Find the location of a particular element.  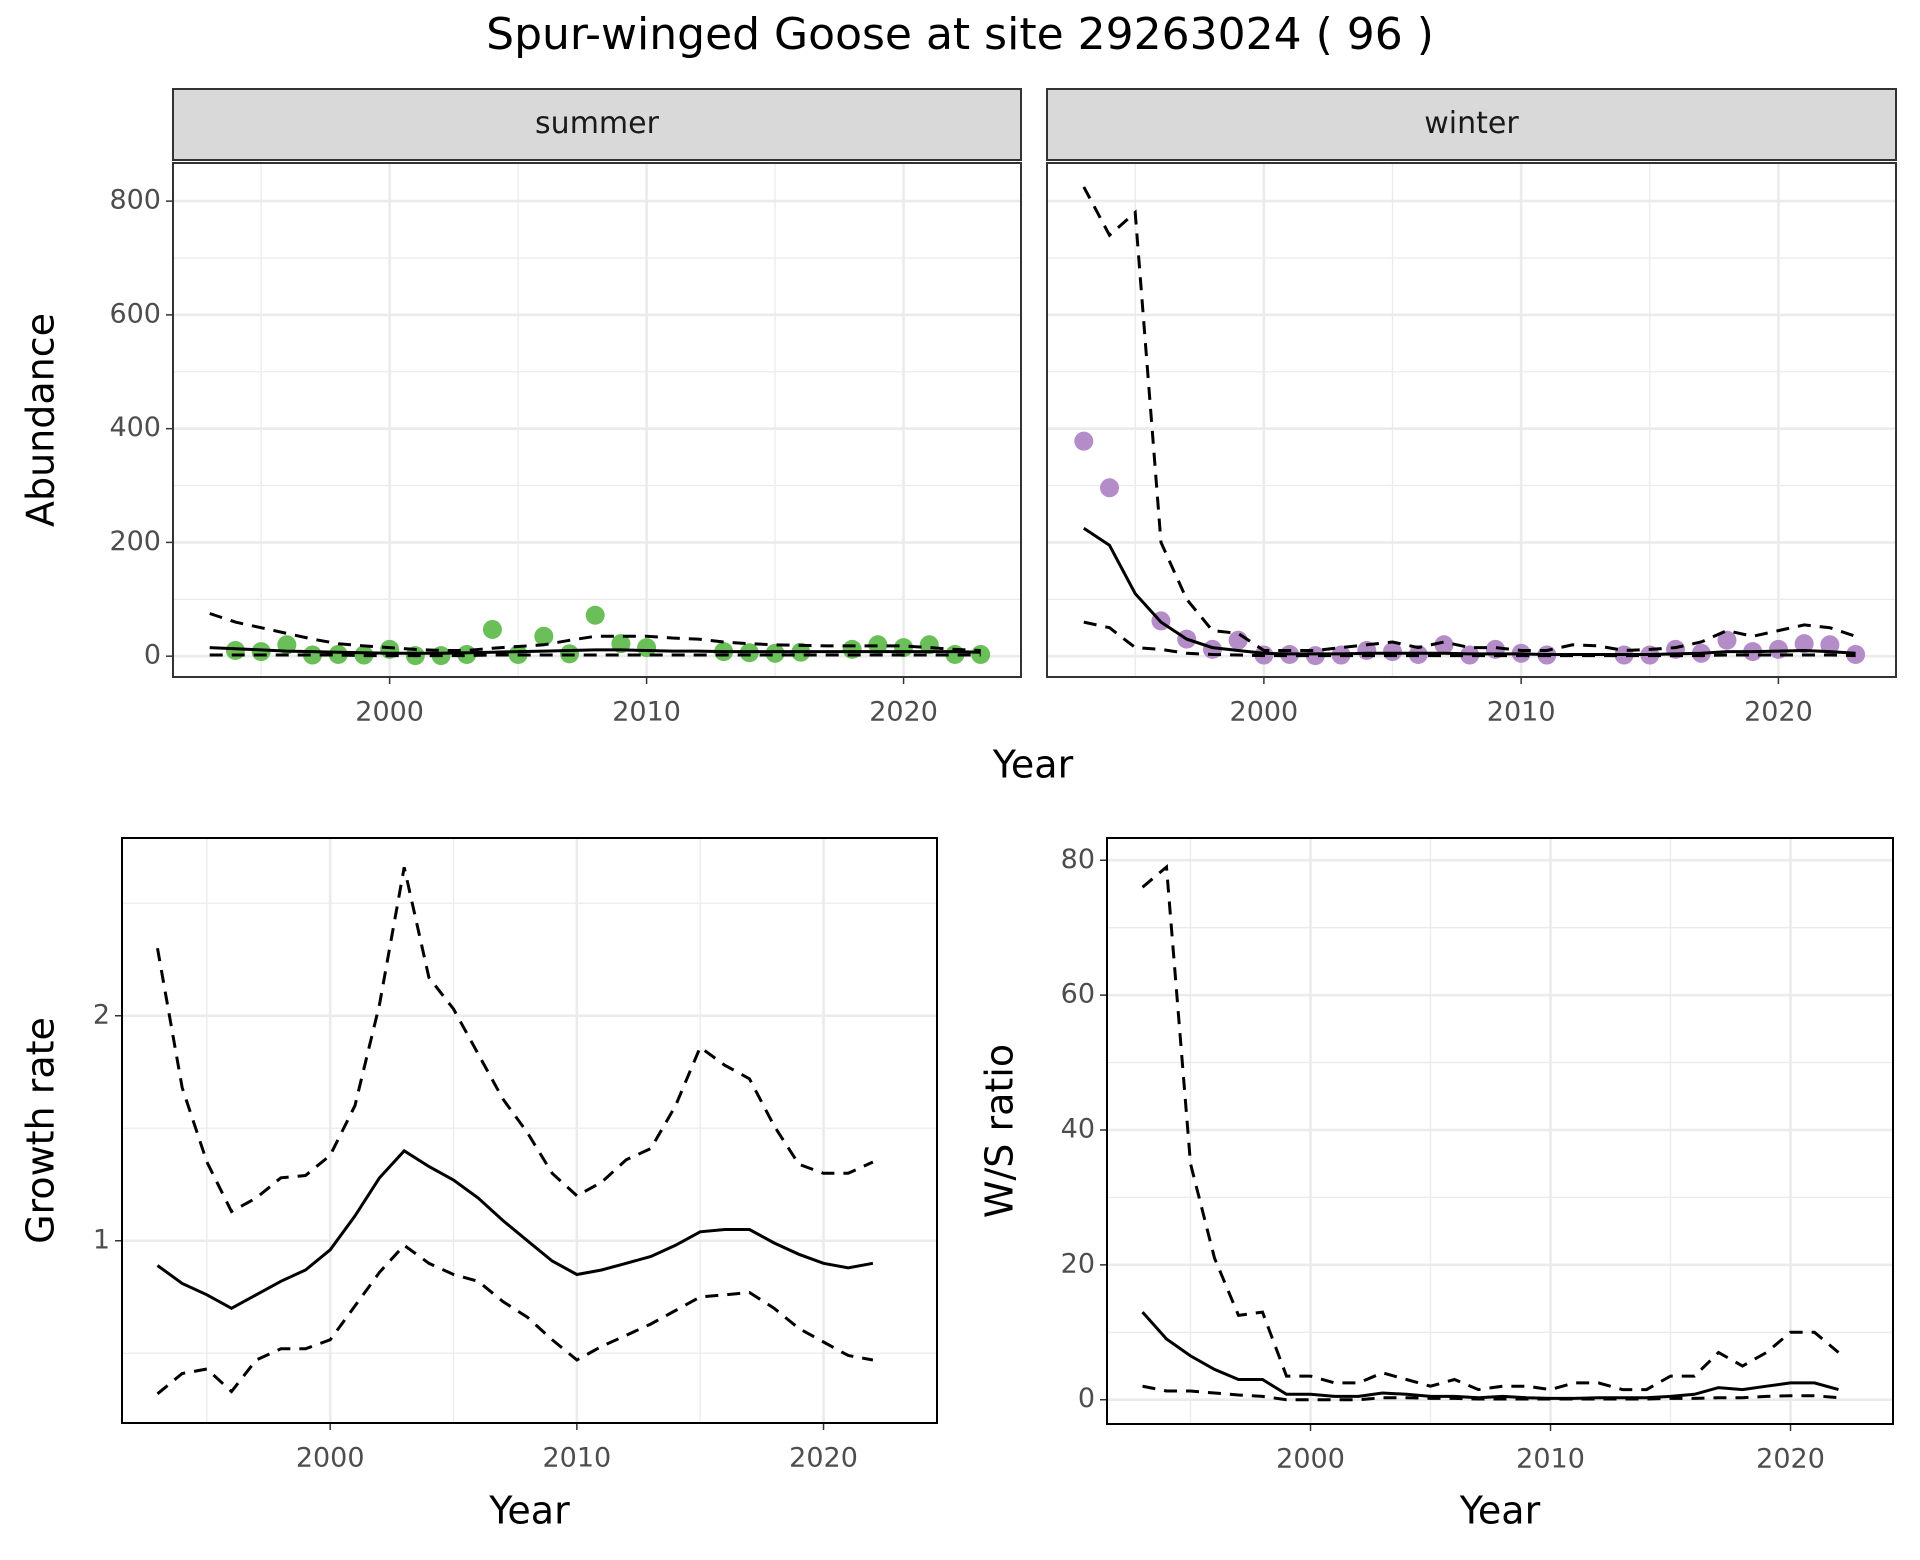

y-tick-label: 20 is located at coordinates (1078, 1263).